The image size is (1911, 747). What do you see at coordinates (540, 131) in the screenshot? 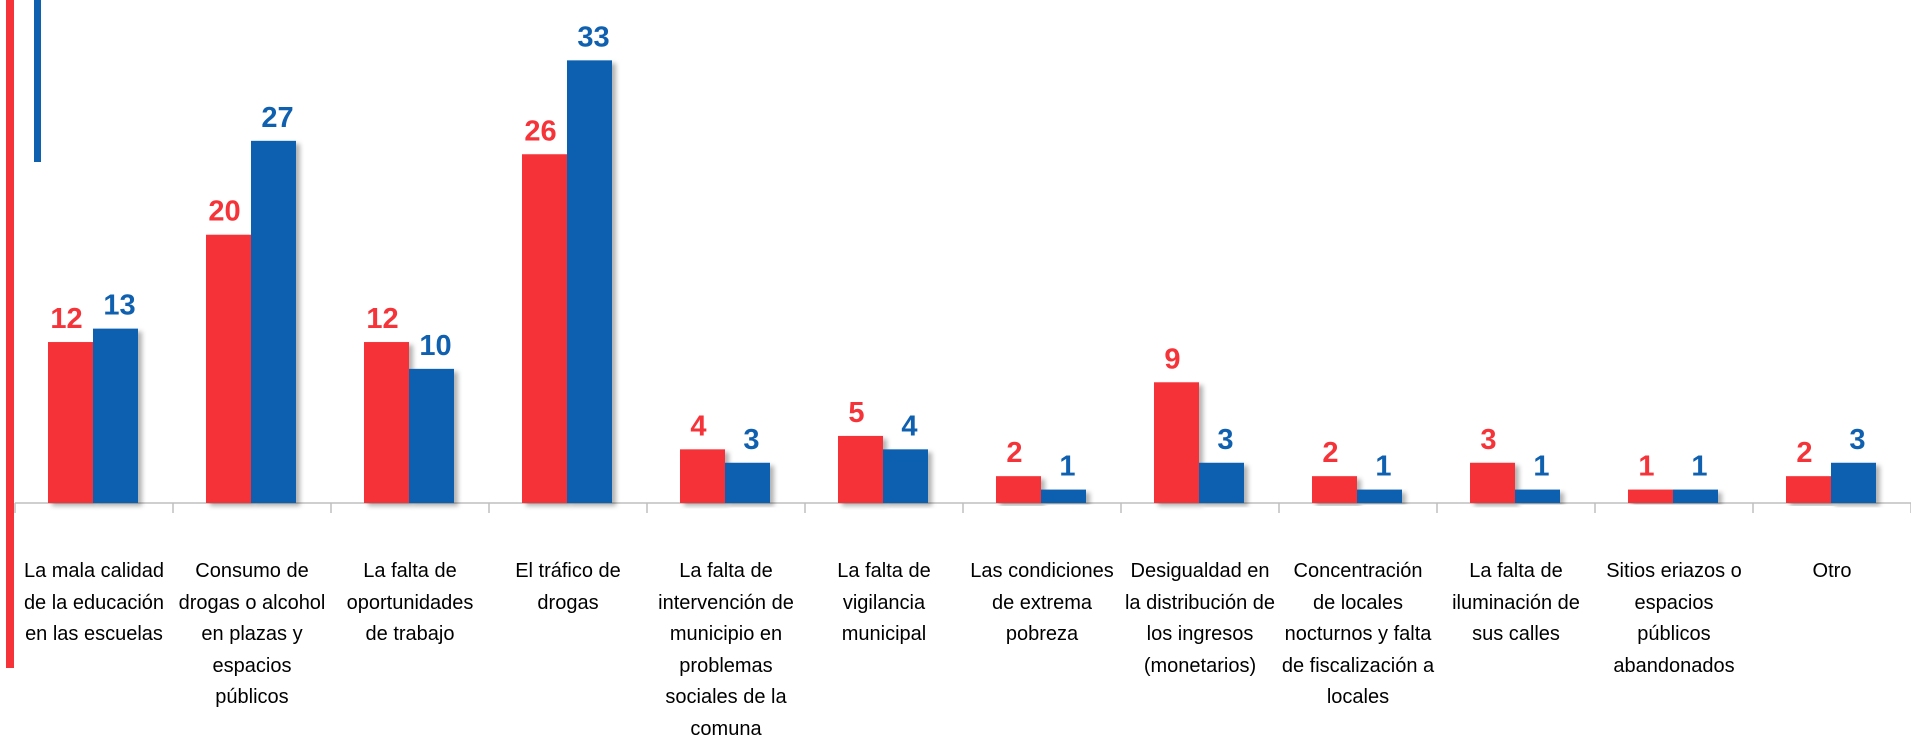
I see `value-label: 26` at bounding box center [540, 131].